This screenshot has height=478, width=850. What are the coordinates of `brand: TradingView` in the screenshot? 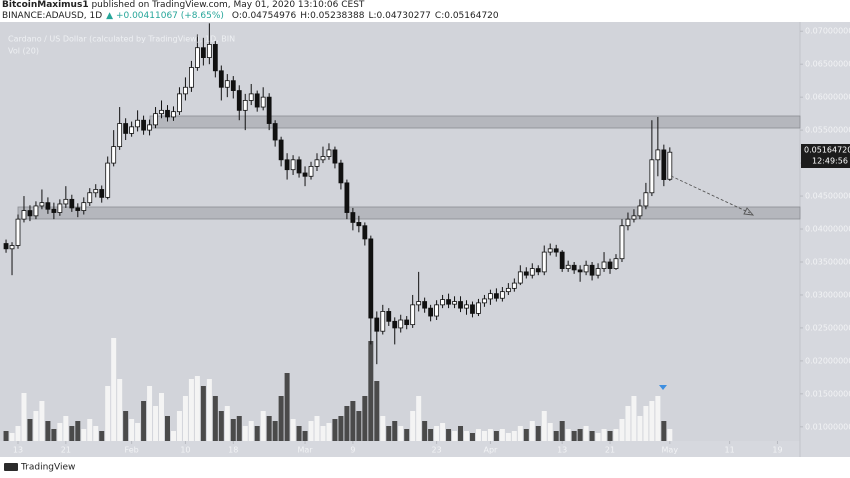 It's located at (47, 468).